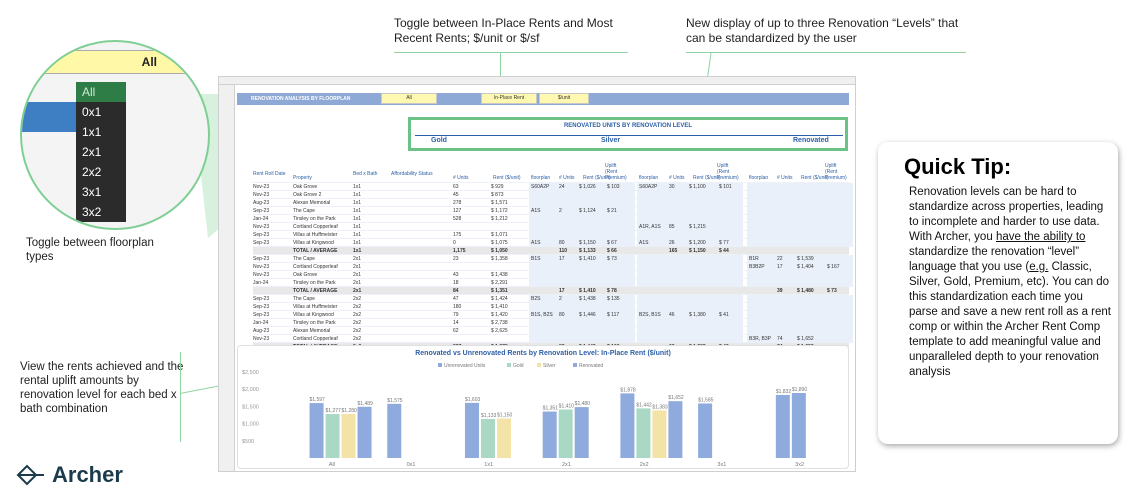  What do you see at coordinates (676, 398) in the screenshot?
I see `bar-data-label: $1,652` at bounding box center [676, 398].